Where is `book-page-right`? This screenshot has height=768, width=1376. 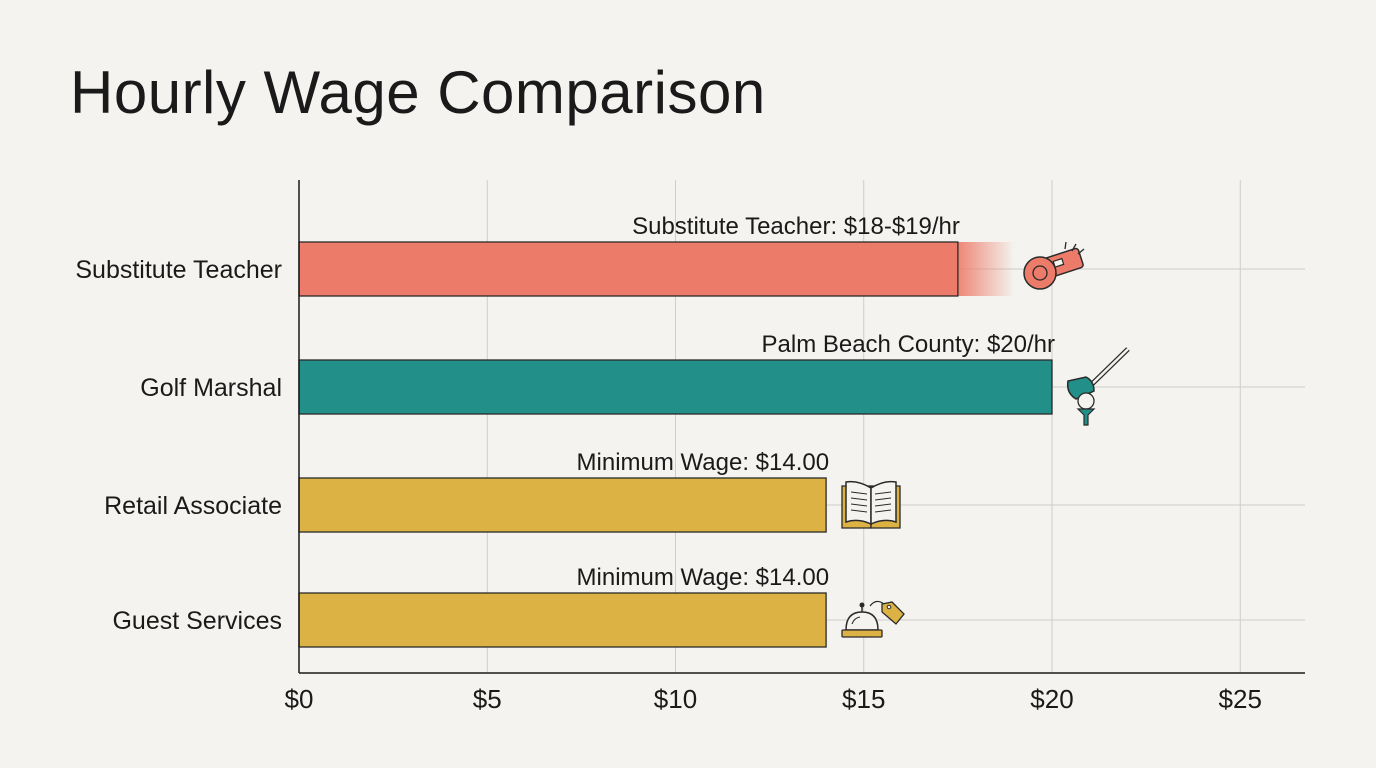 book-page-right is located at coordinates (883, 503).